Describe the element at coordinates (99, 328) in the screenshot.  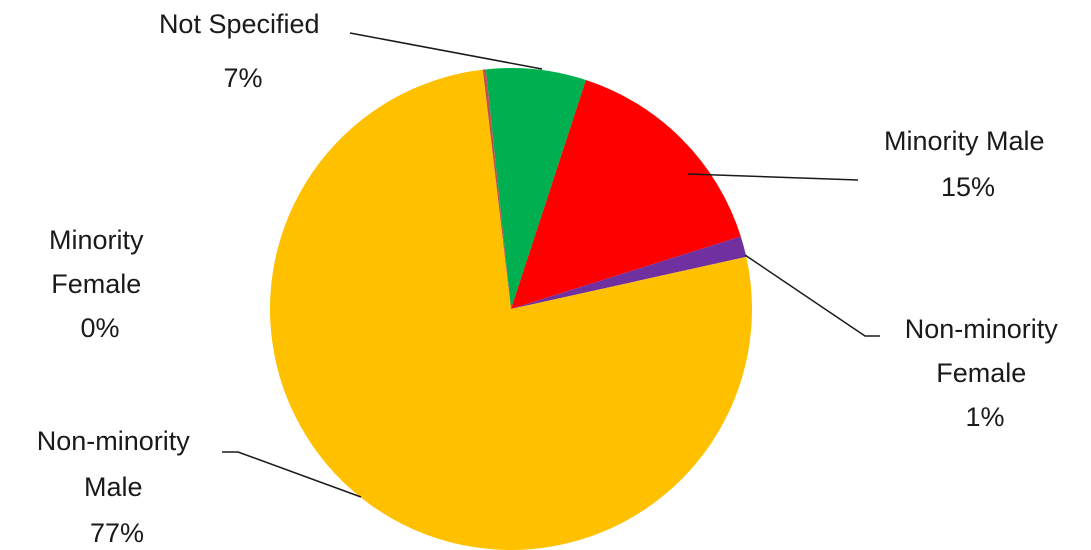
I see `label-pct-minority-female: 0%` at that location.